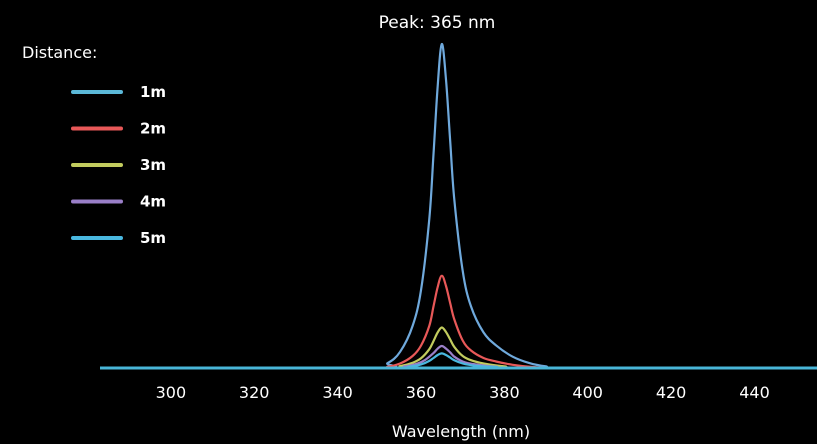 This screenshot has width=817, height=444. What do you see at coordinates (337, 392) in the screenshot?
I see `x-tick-label: 340` at bounding box center [337, 392].